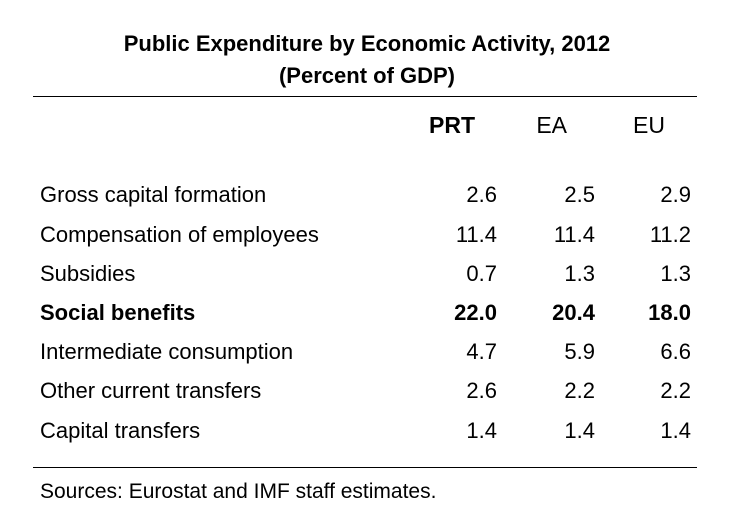 The width and height of the screenshot is (734, 528). I want to click on cell-eu: 2.2, so click(675, 390).